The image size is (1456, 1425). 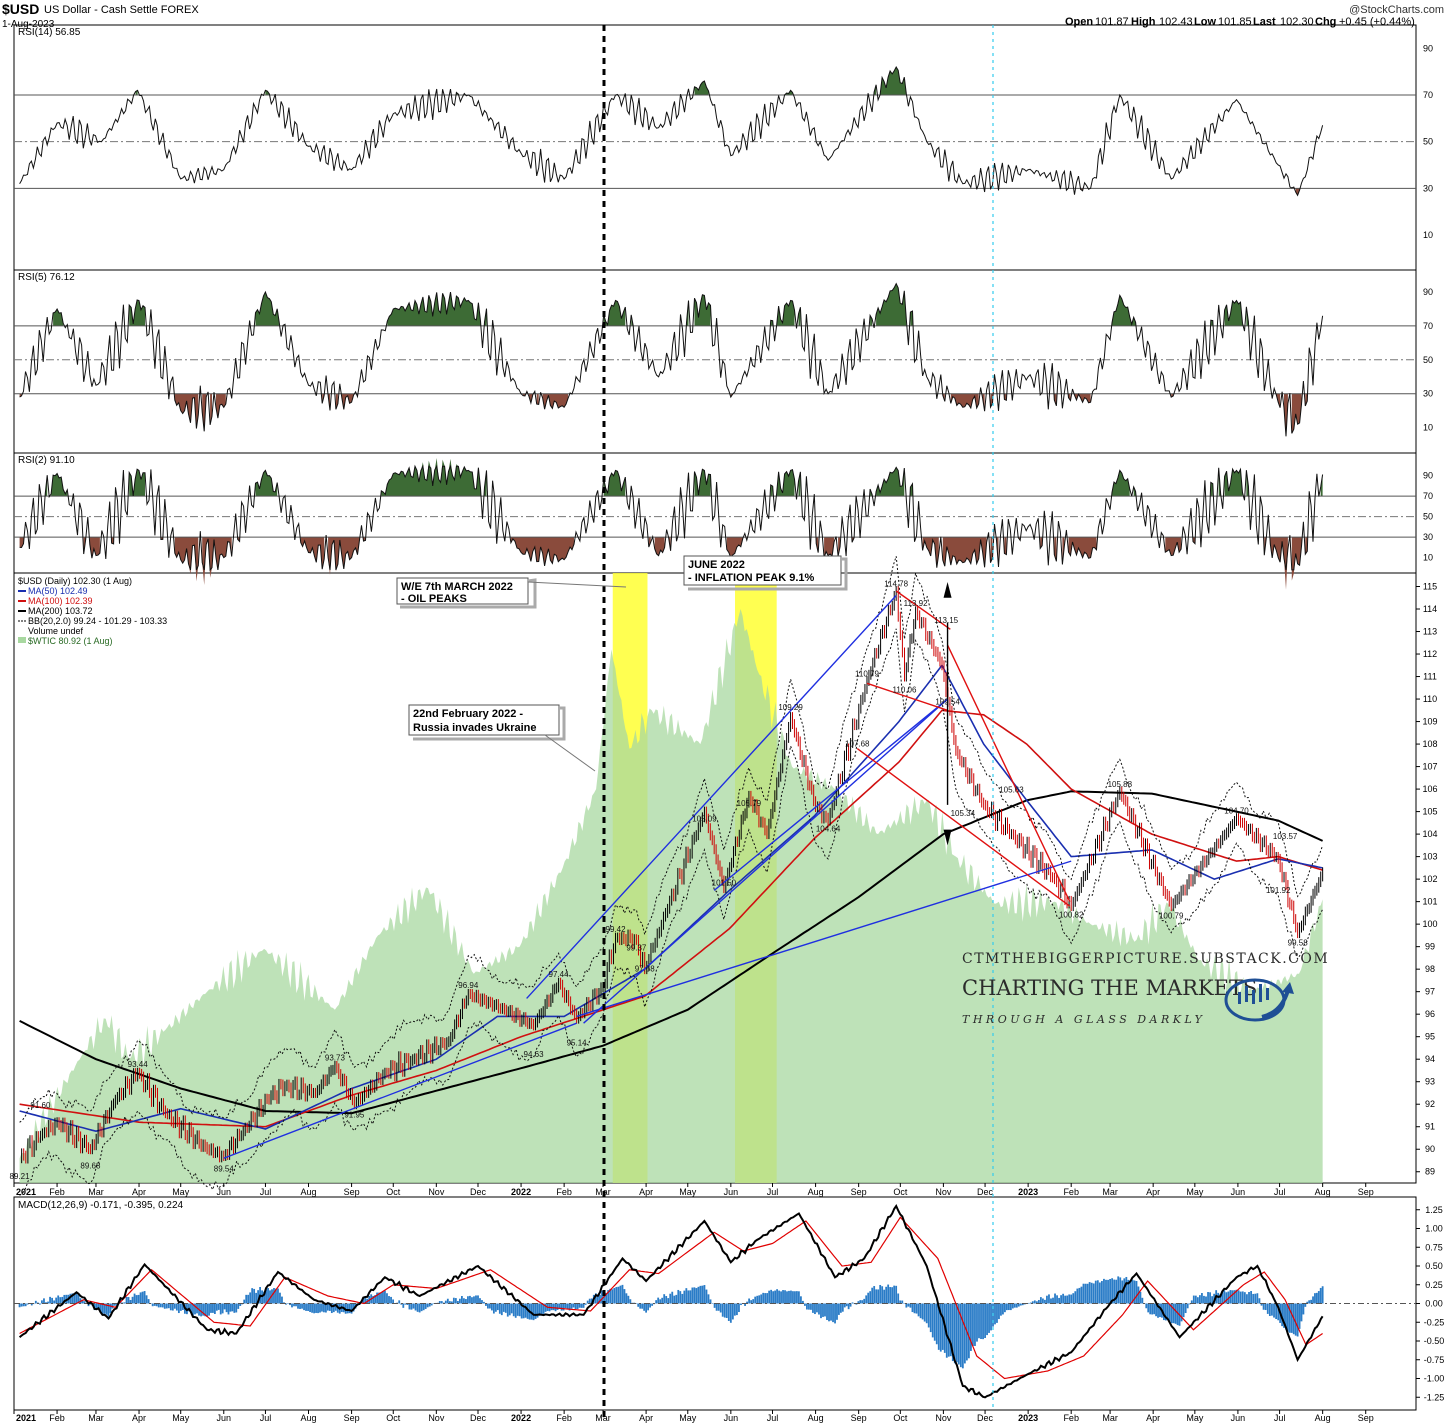 I want to click on rsi5-overbought-fill, so click(x=685, y=304).